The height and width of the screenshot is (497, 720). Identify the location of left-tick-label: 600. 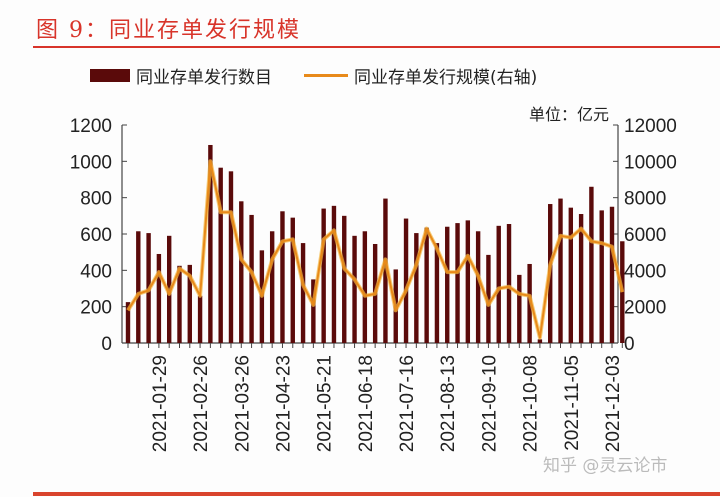
(96, 235).